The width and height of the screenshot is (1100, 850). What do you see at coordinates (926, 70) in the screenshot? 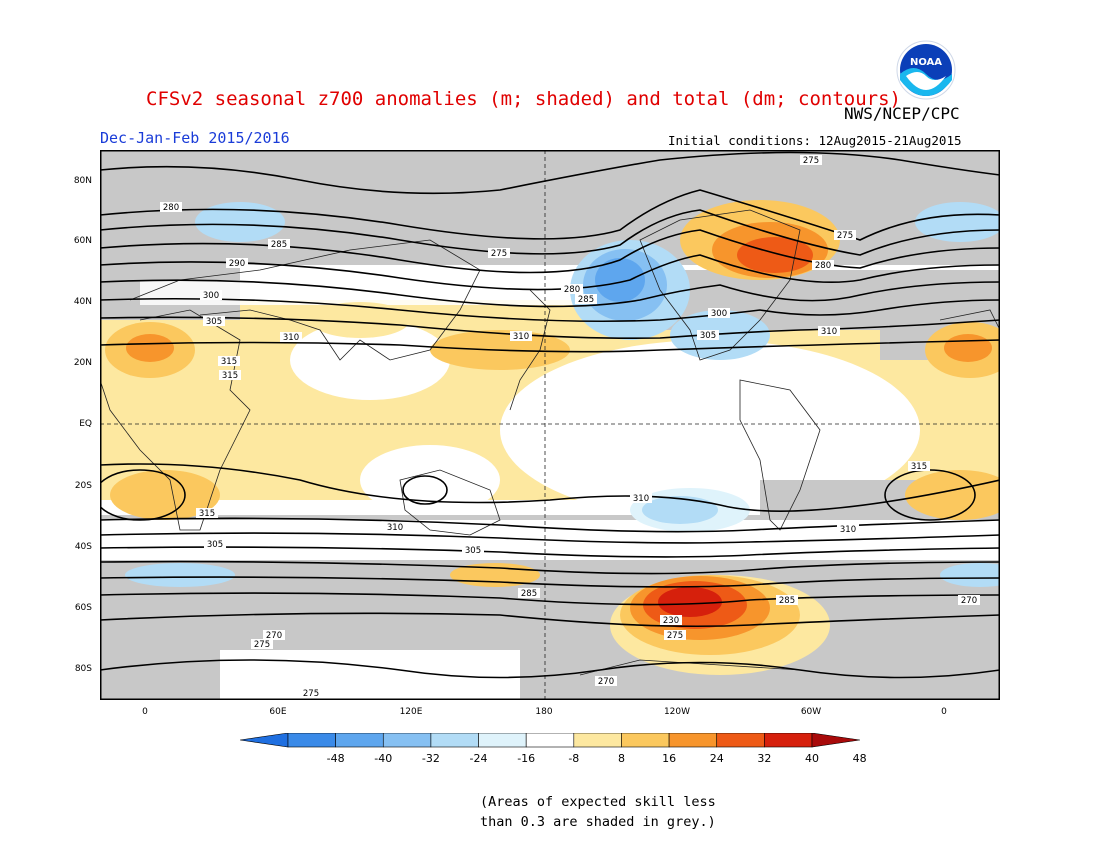
I see `noaa-logo-icon: NOAA` at bounding box center [926, 70].